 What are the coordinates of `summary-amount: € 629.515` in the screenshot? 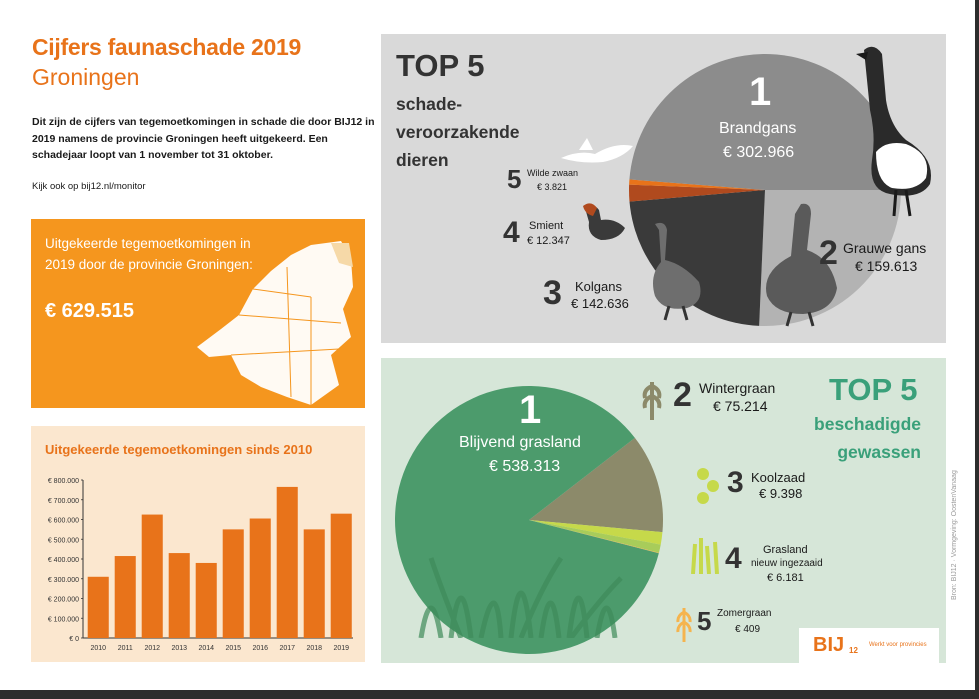 It's located at (89, 311).